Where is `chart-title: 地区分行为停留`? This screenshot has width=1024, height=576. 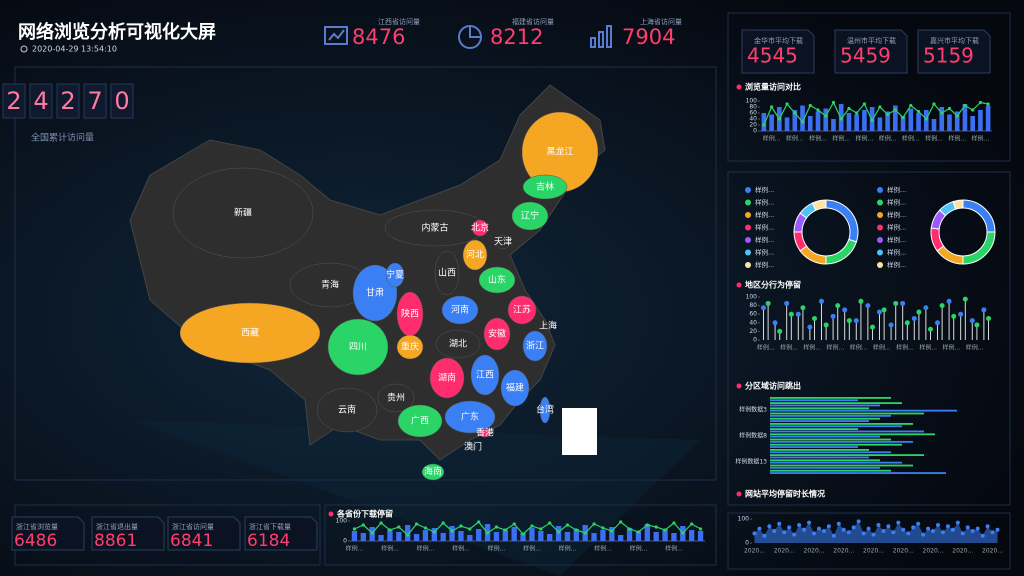
chart-title: 地区分行为停留 is located at coordinates (773, 285).